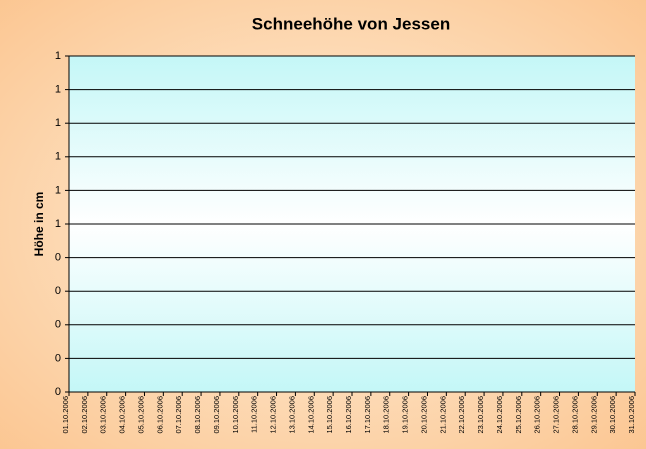 Image resolution: width=646 pixels, height=449 pixels. Describe the element at coordinates (405, 415) in the screenshot. I see `x-tick-label: 19.10.2006` at that location.